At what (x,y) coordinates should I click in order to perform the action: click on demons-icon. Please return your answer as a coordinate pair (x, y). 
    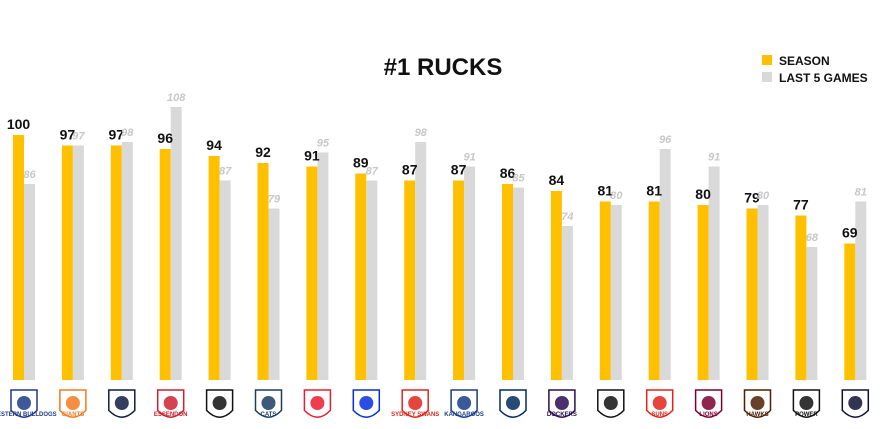
    Looking at the image, I should click on (855, 403).